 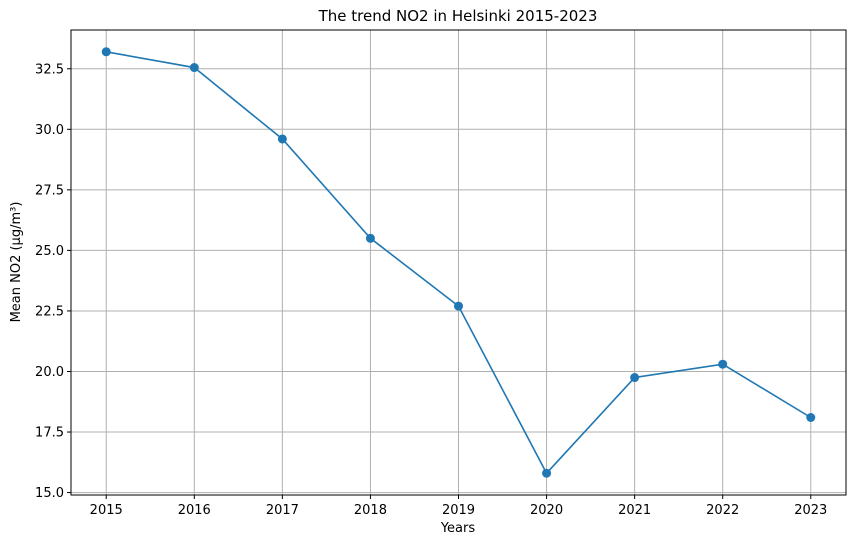 What do you see at coordinates (16, 262) in the screenshot?
I see `y-axis-label: Mean NO2 (µg/m³)` at bounding box center [16, 262].